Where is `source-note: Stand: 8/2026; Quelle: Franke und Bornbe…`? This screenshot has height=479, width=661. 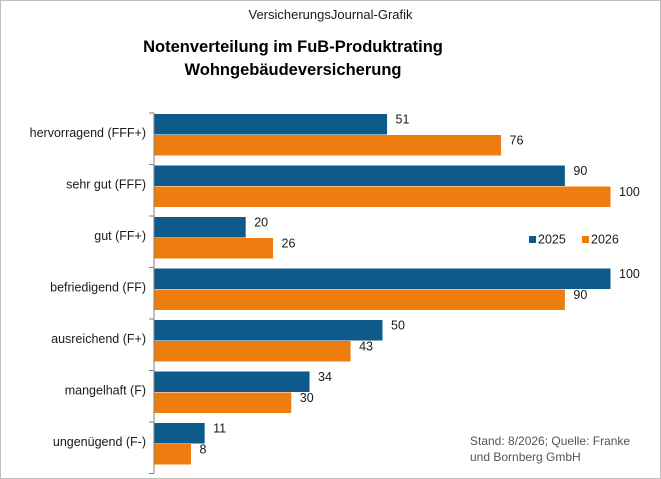
source-note: Stand: 8/2026; Quelle: Franke und Bornbe… is located at coordinates (565, 449).